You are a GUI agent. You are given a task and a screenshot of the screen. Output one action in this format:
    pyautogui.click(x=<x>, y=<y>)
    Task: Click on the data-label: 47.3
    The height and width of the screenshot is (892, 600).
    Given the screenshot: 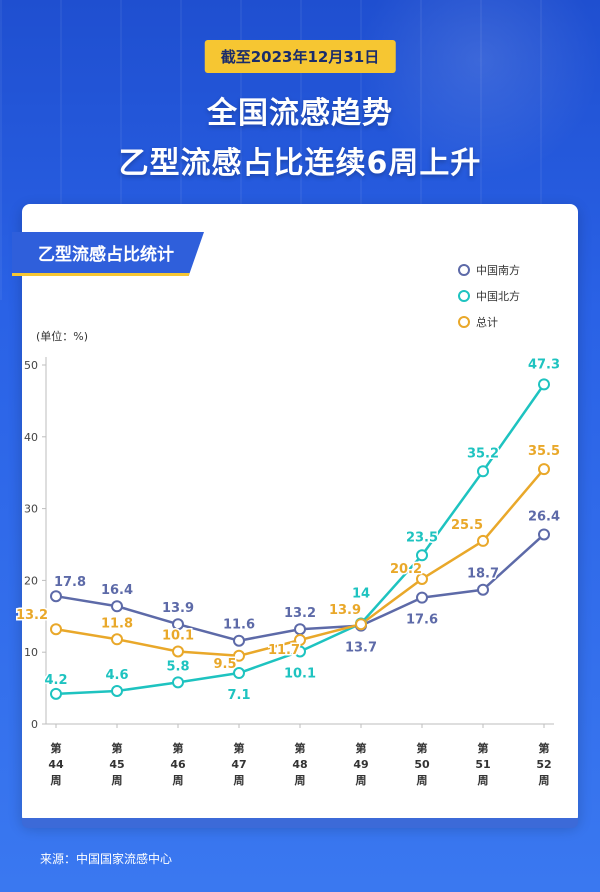 What is the action you would take?
    pyautogui.click(x=544, y=364)
    